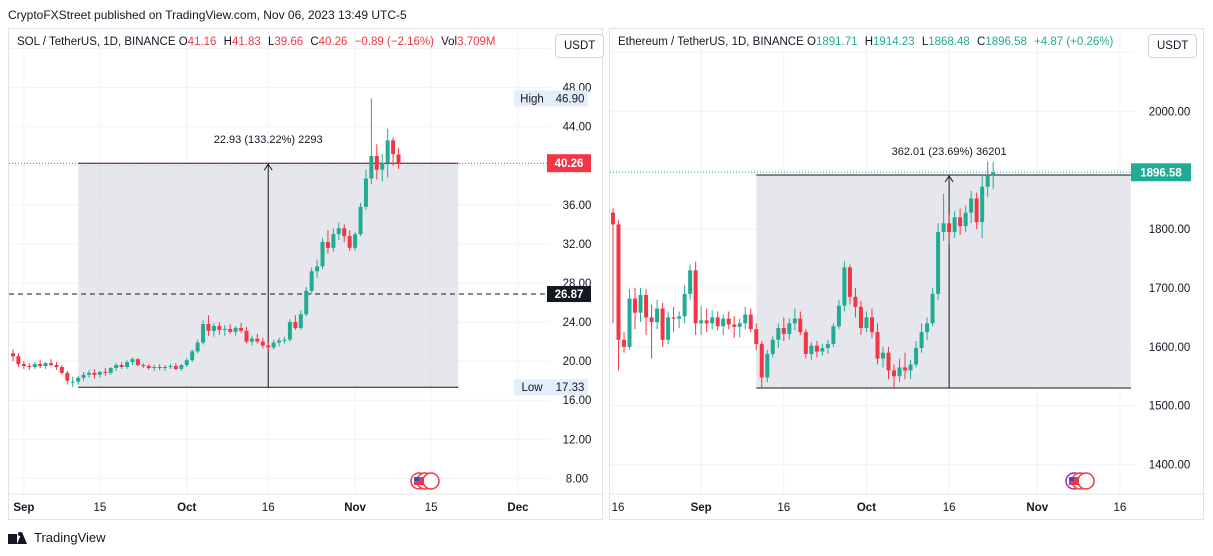  What do you see at coordinates (99, 508) in the screenshot?
I see `x-tick-label: 15` at bounding box center [99, 508].